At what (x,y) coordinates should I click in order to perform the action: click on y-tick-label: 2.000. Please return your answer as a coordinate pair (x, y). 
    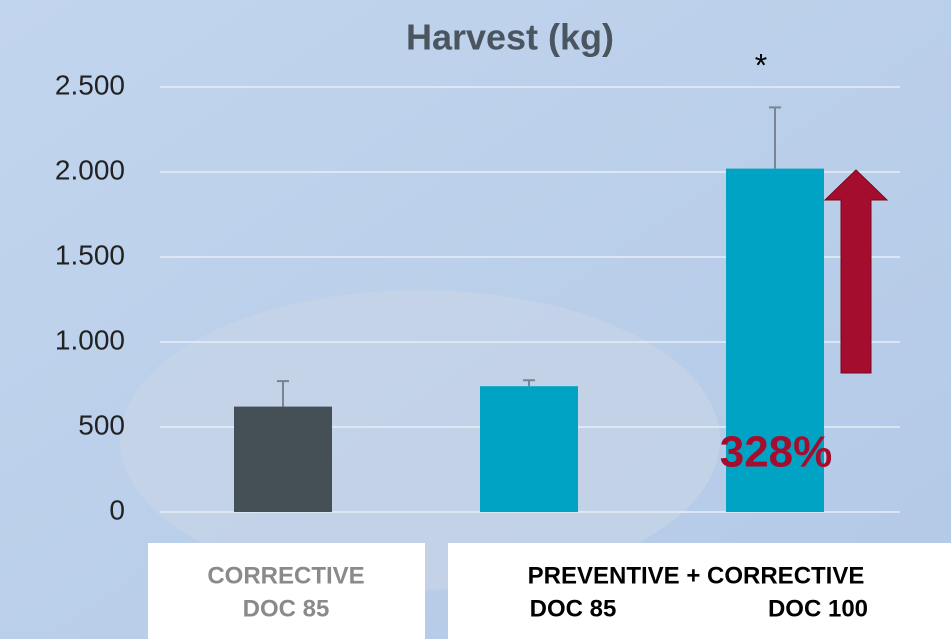
    Looking at the image, I should click on (90, 169).